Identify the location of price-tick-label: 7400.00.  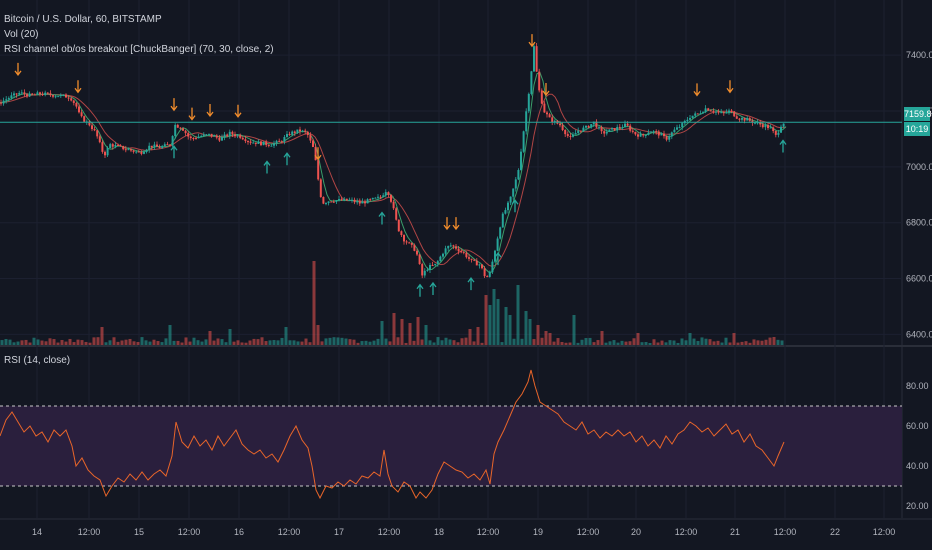
(919, 55).